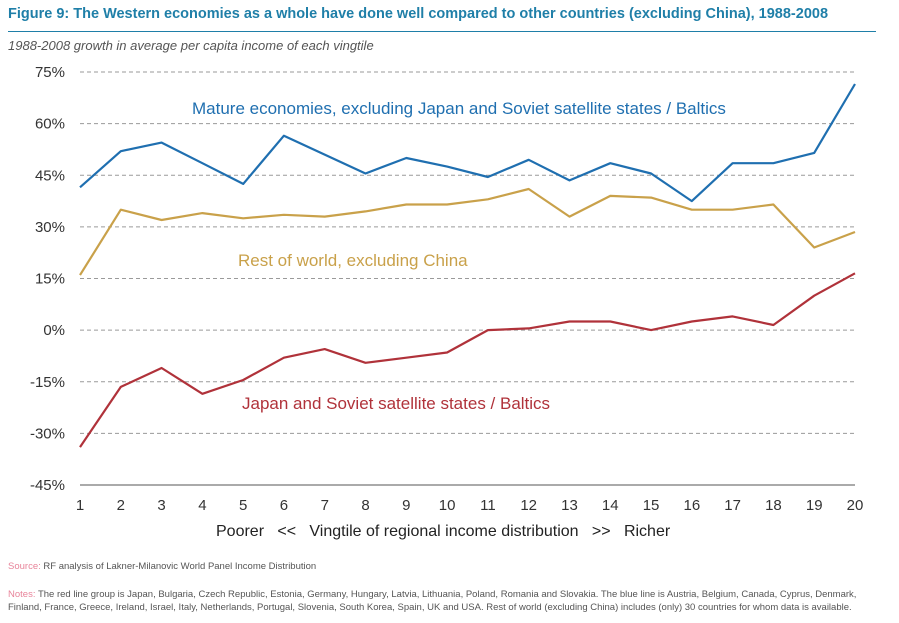  What do you see at coordinates (773, 505) in the screenshot?
I see `x-tick-label: 18` at bounding box center [773, 505].